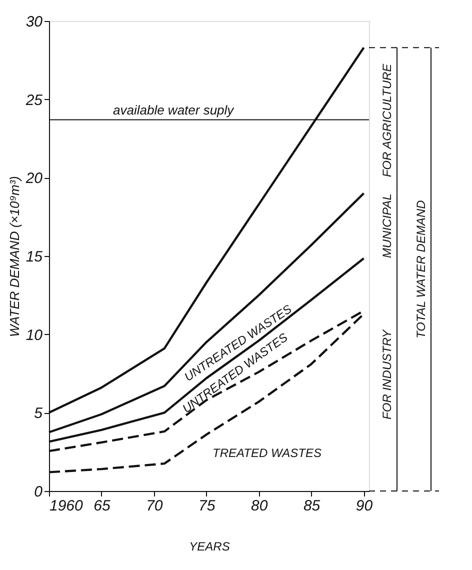 This screenshot has width=472, height=570. What do you see at coordinates (267, 453) in the screenshot?
I see `annotation: TREATED WASTES` at bounding box center [267, 453].